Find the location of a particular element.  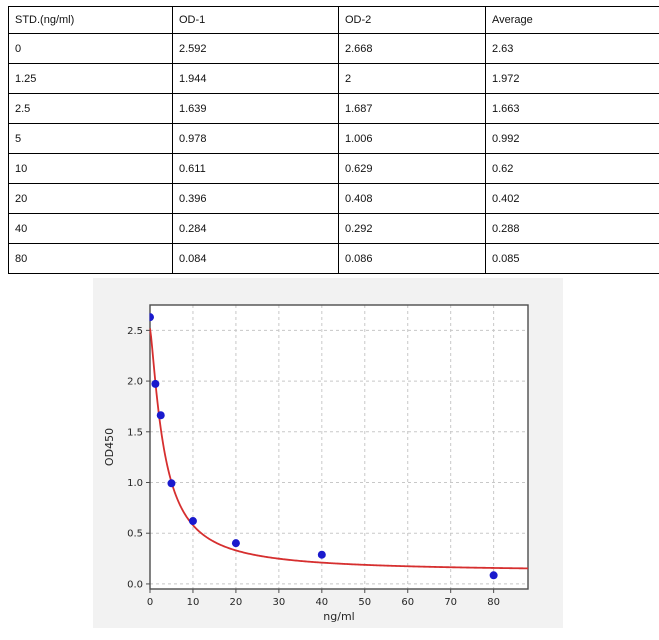

table-cell: 2.592 is located at coordinates (255, 48).